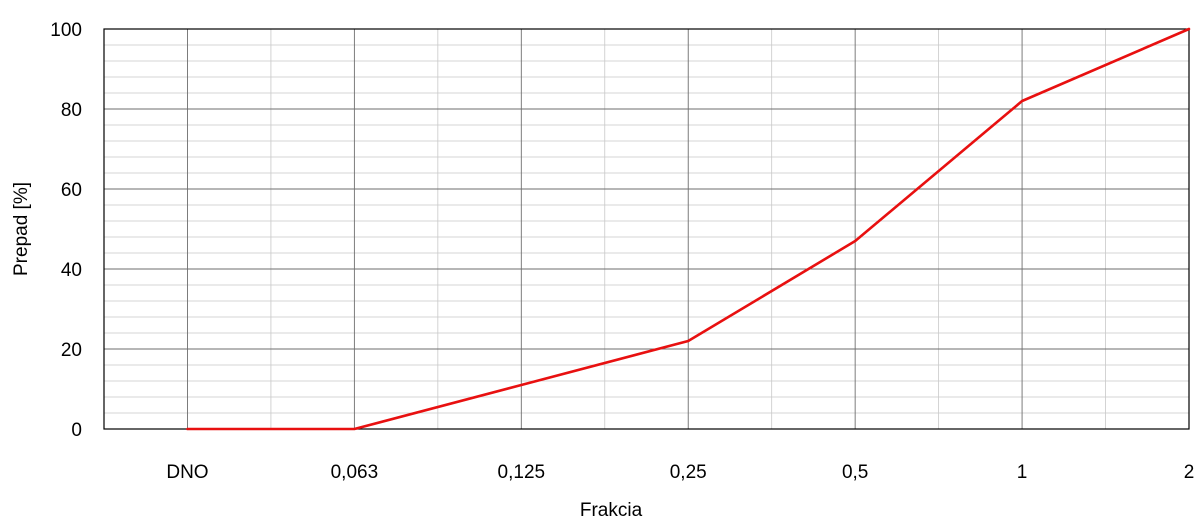  I want to click on y-tick-label: 80, so click(71, 110).